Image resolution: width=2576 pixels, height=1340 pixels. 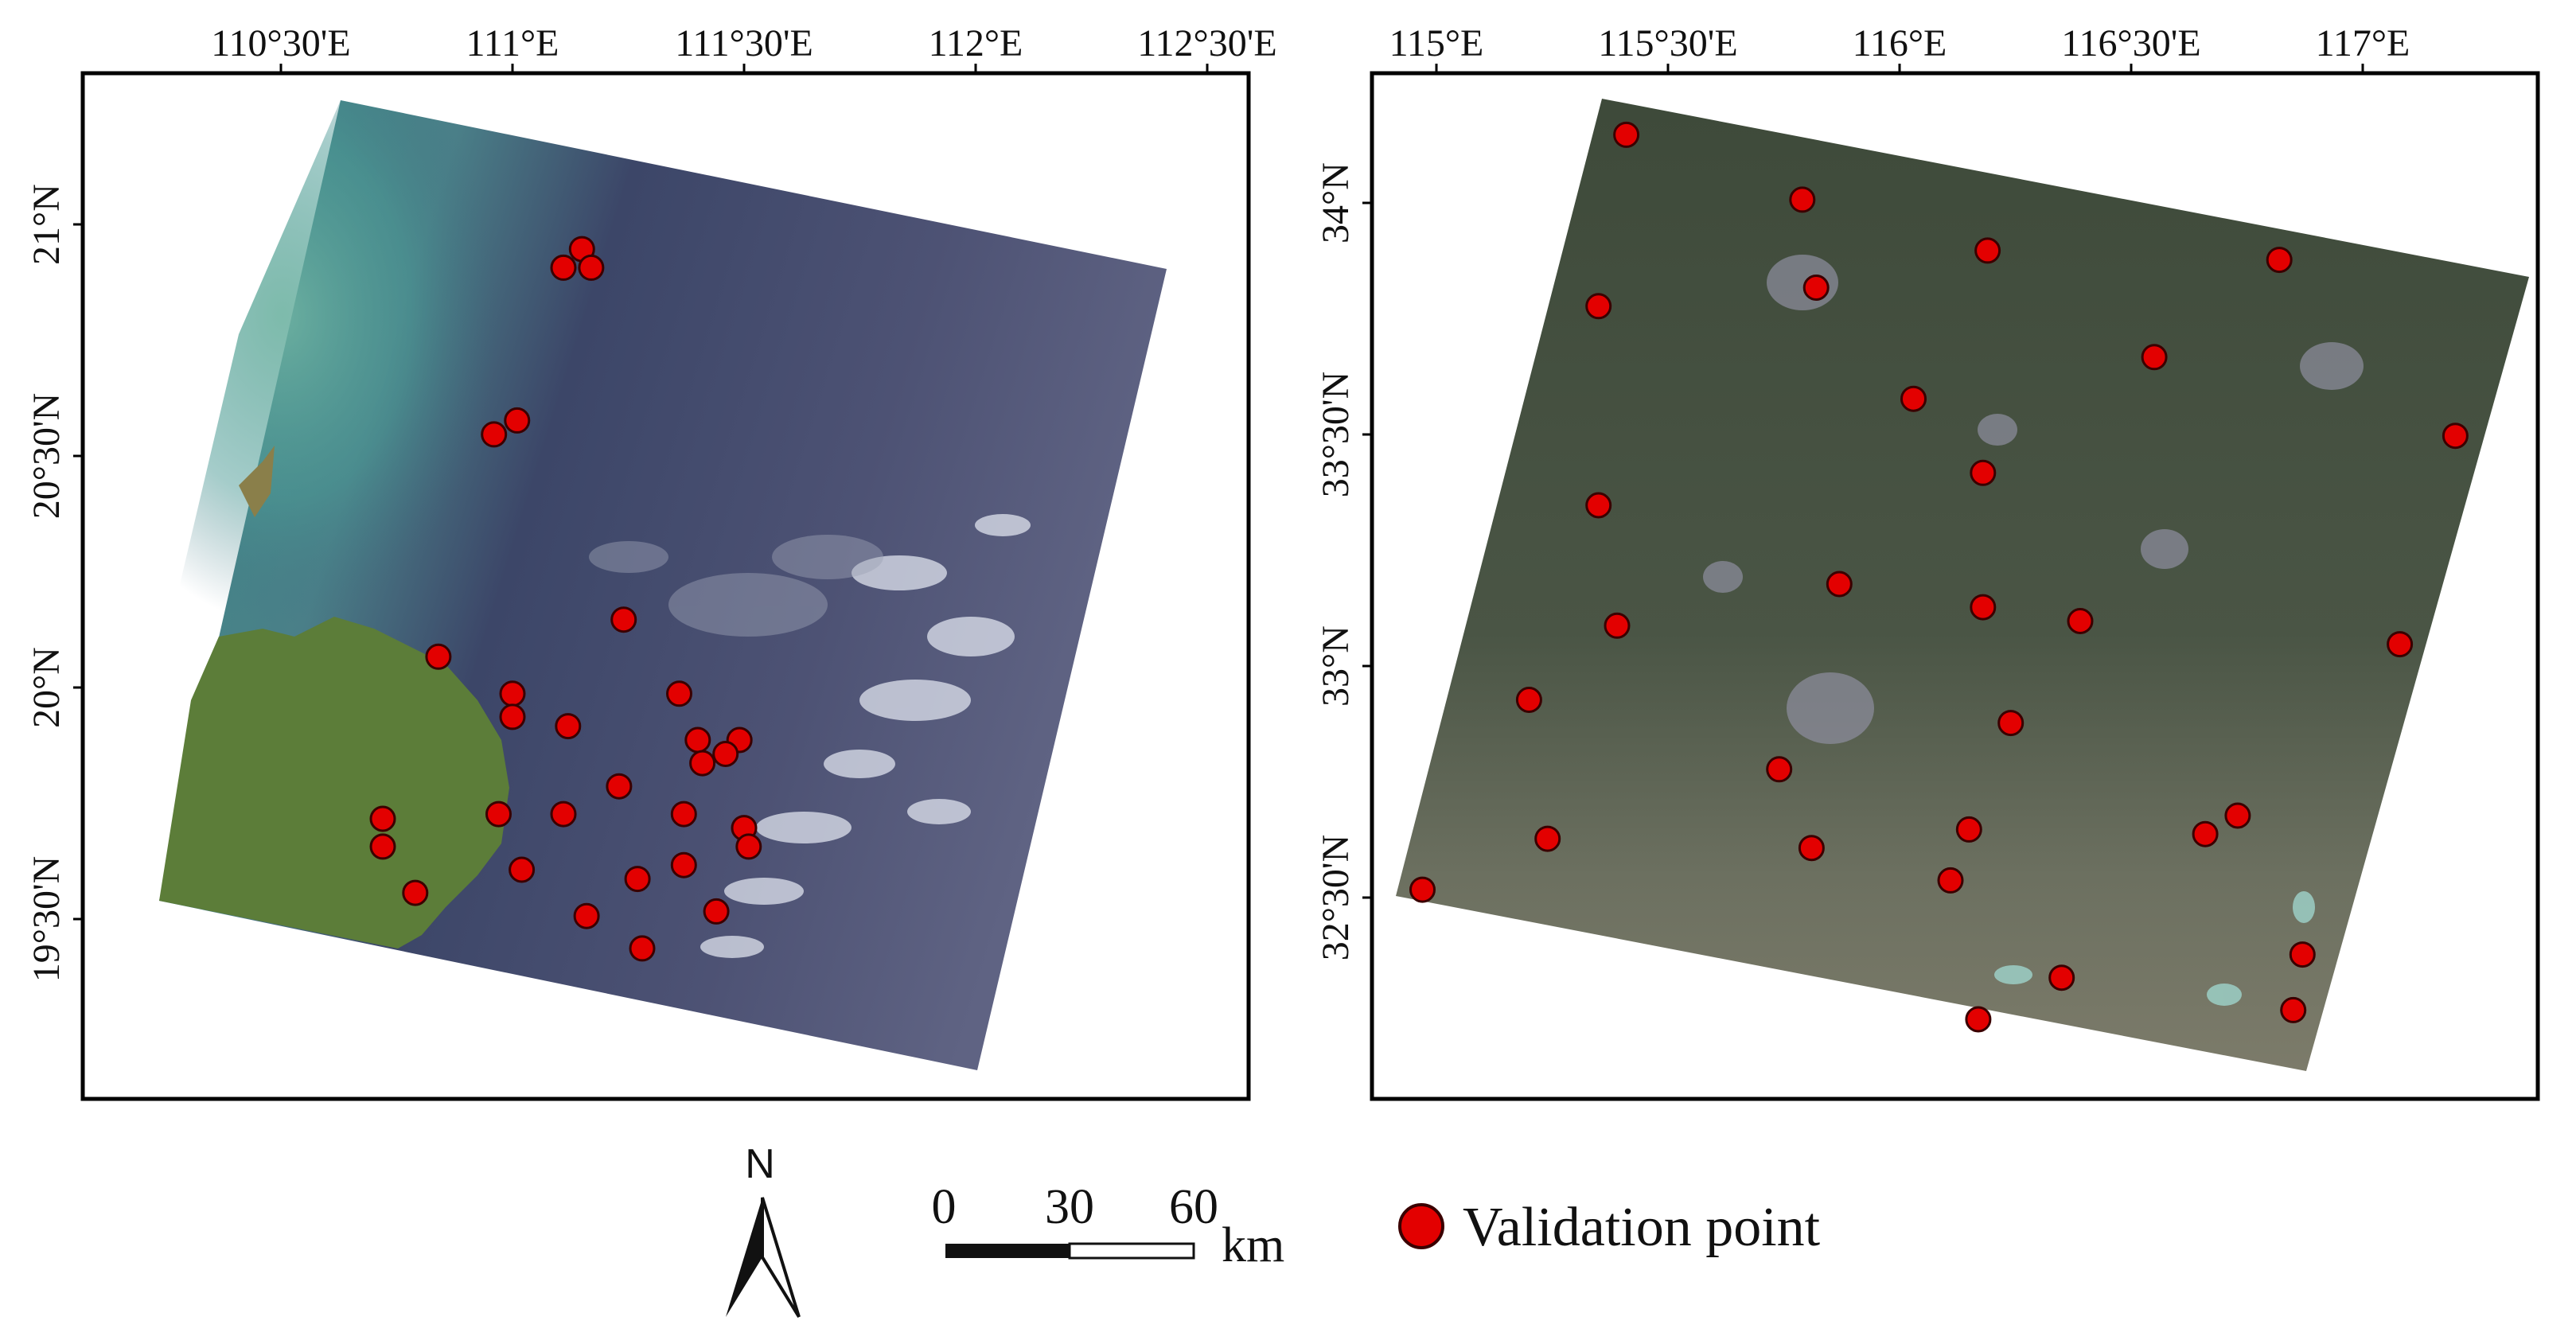 I want to click on right-top-tick-labels: 115°E 115°30'E 116°E 116°30'E 117°E, so click(x=1899, y=47).